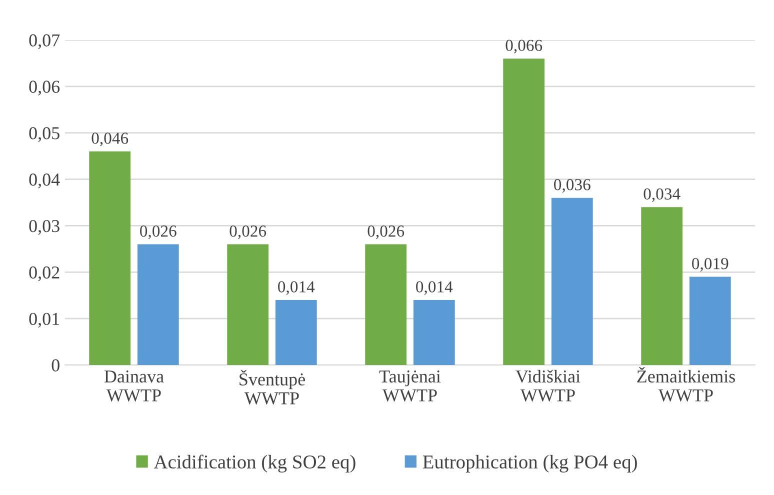 This screenshot has width=774, height=495. Describe the element at coordinates (44, 181) in the screenshot. I see `y-tick-label: 0,04` at that location.